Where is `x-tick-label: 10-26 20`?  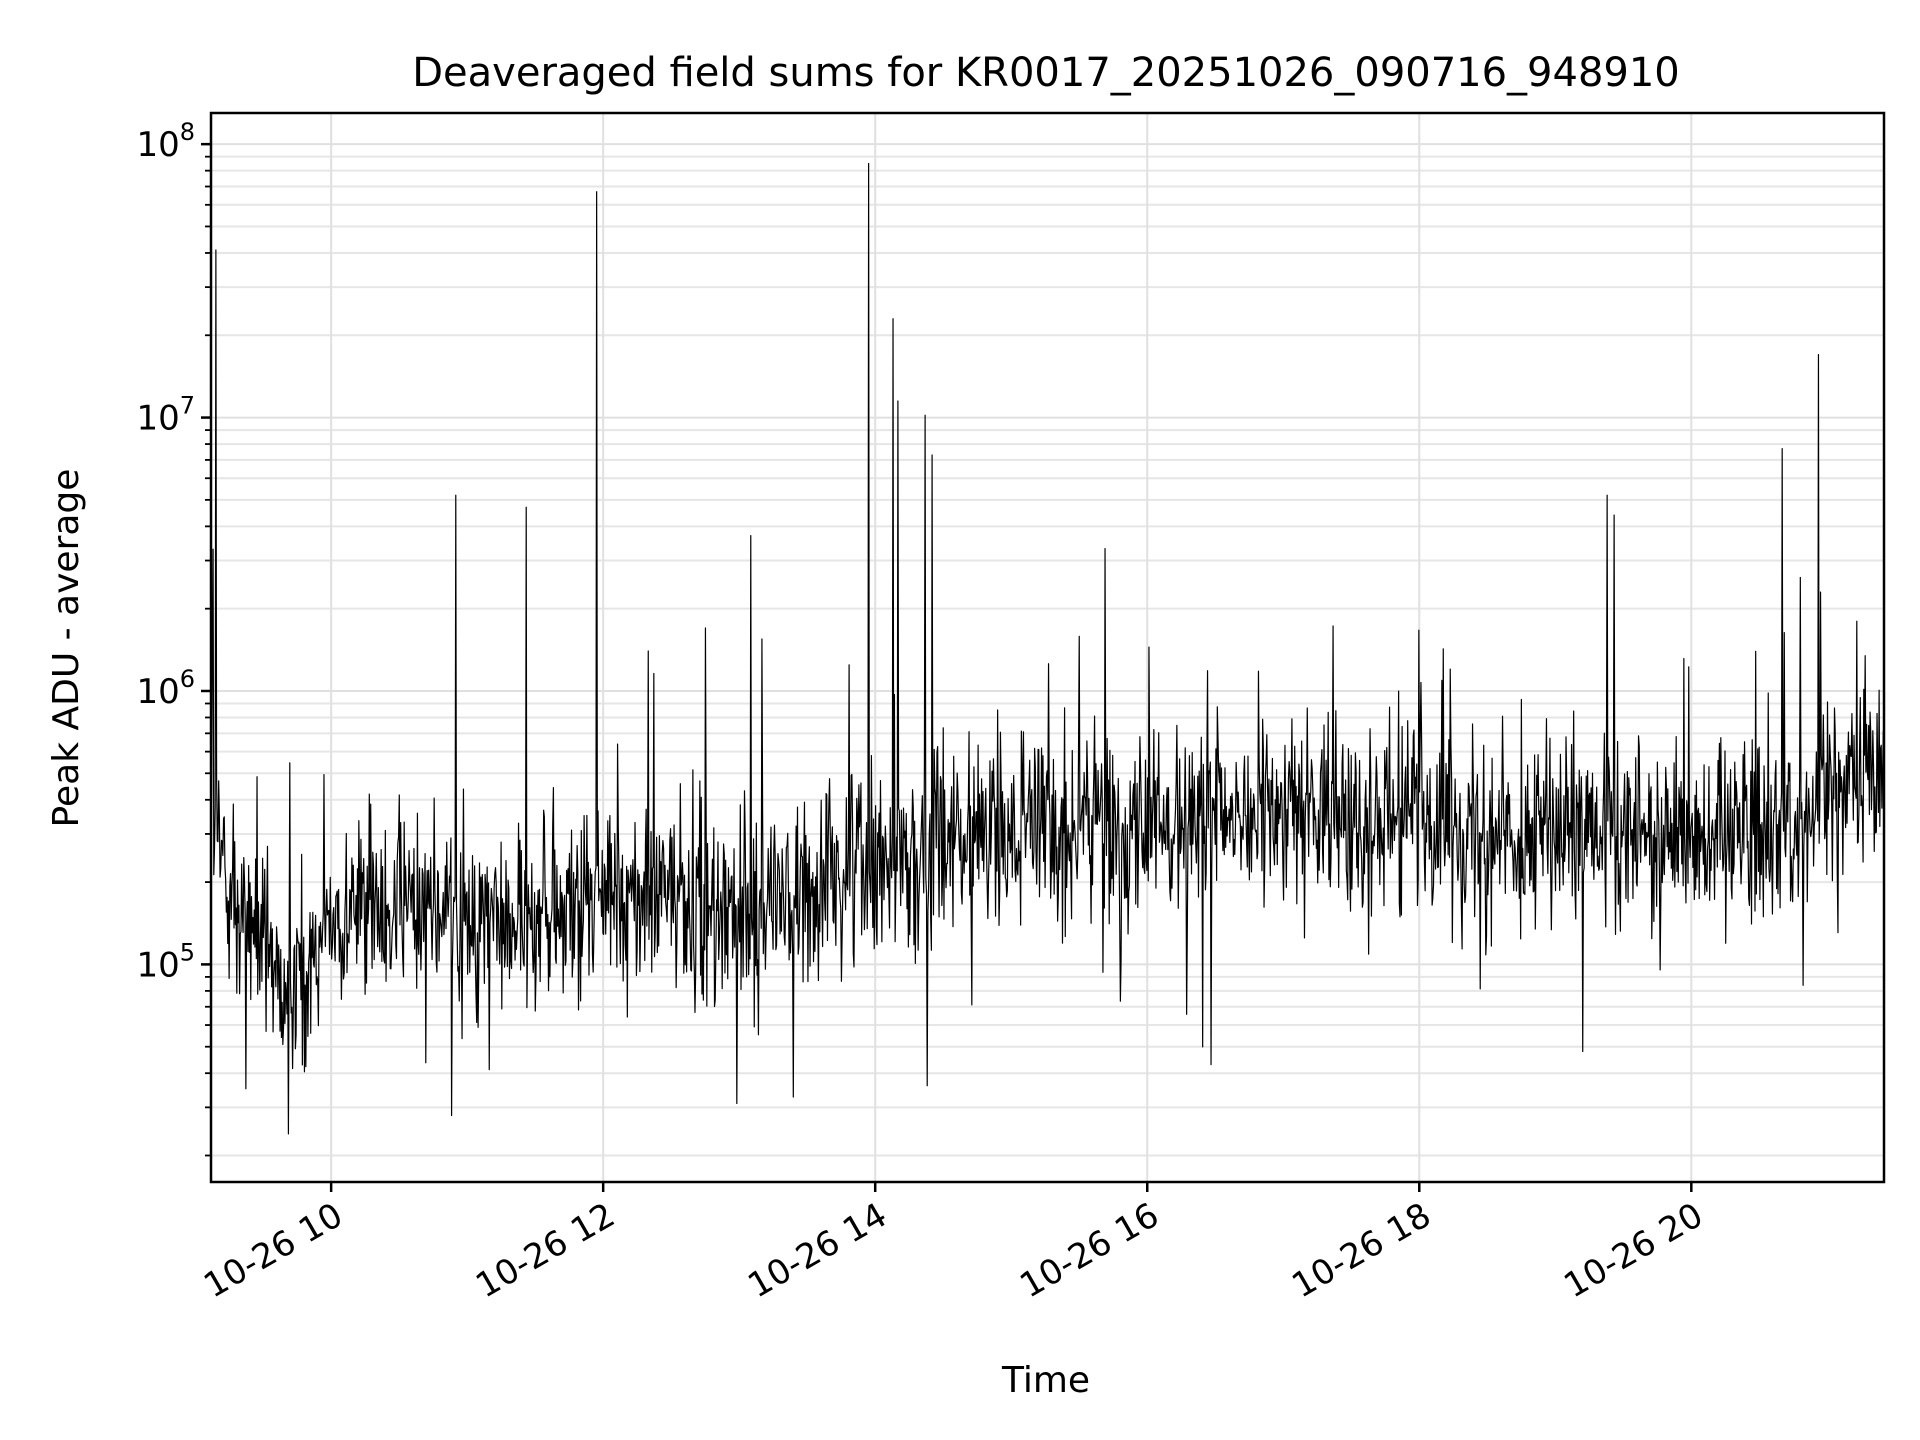
x-tick-label: 10-26 20 is located at coordinates (1633, 1250).